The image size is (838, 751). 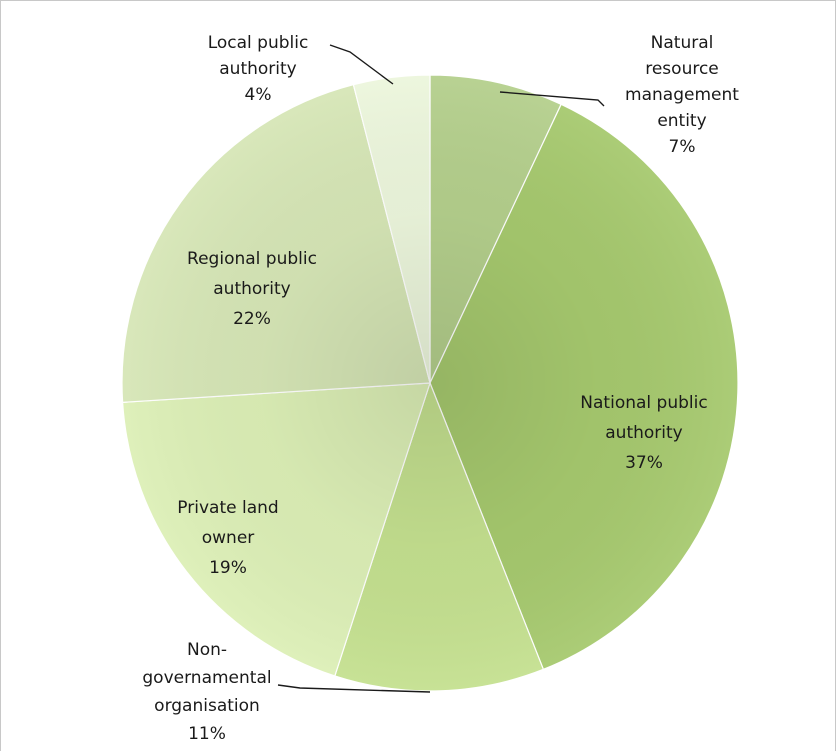 I want to click on slice-label-line: Natural, so click(x=682, y=43).